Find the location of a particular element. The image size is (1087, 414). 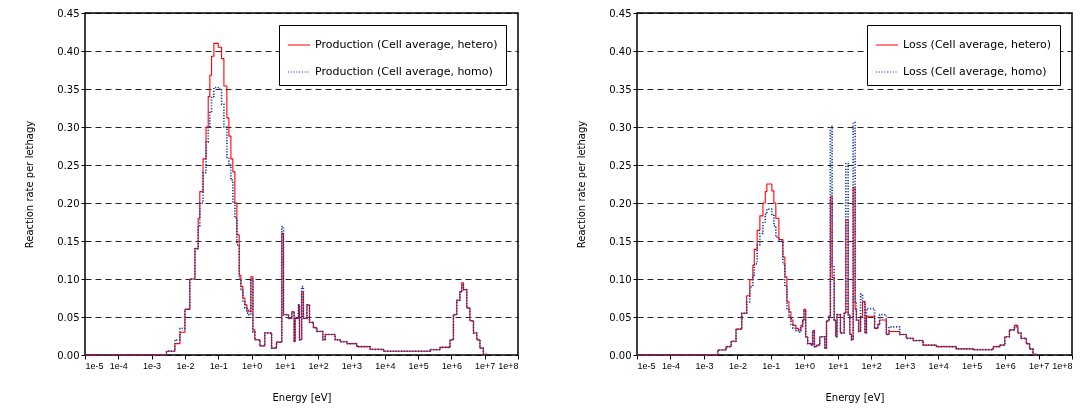

legend-label: Loss (Cell average, homo) is located at coordinates (975, 71).